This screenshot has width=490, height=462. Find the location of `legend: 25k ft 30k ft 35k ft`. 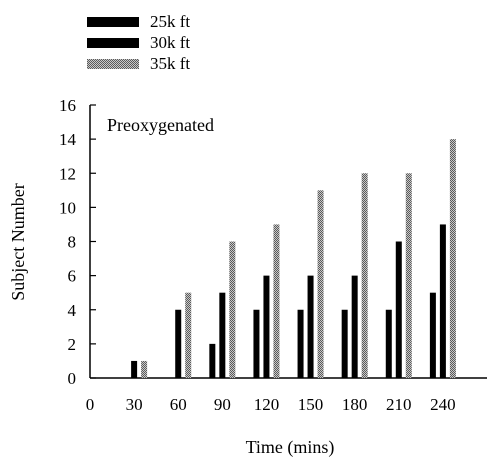

legend: 25k ft 30k ft 35k ft is located at coordinates (138, 42).